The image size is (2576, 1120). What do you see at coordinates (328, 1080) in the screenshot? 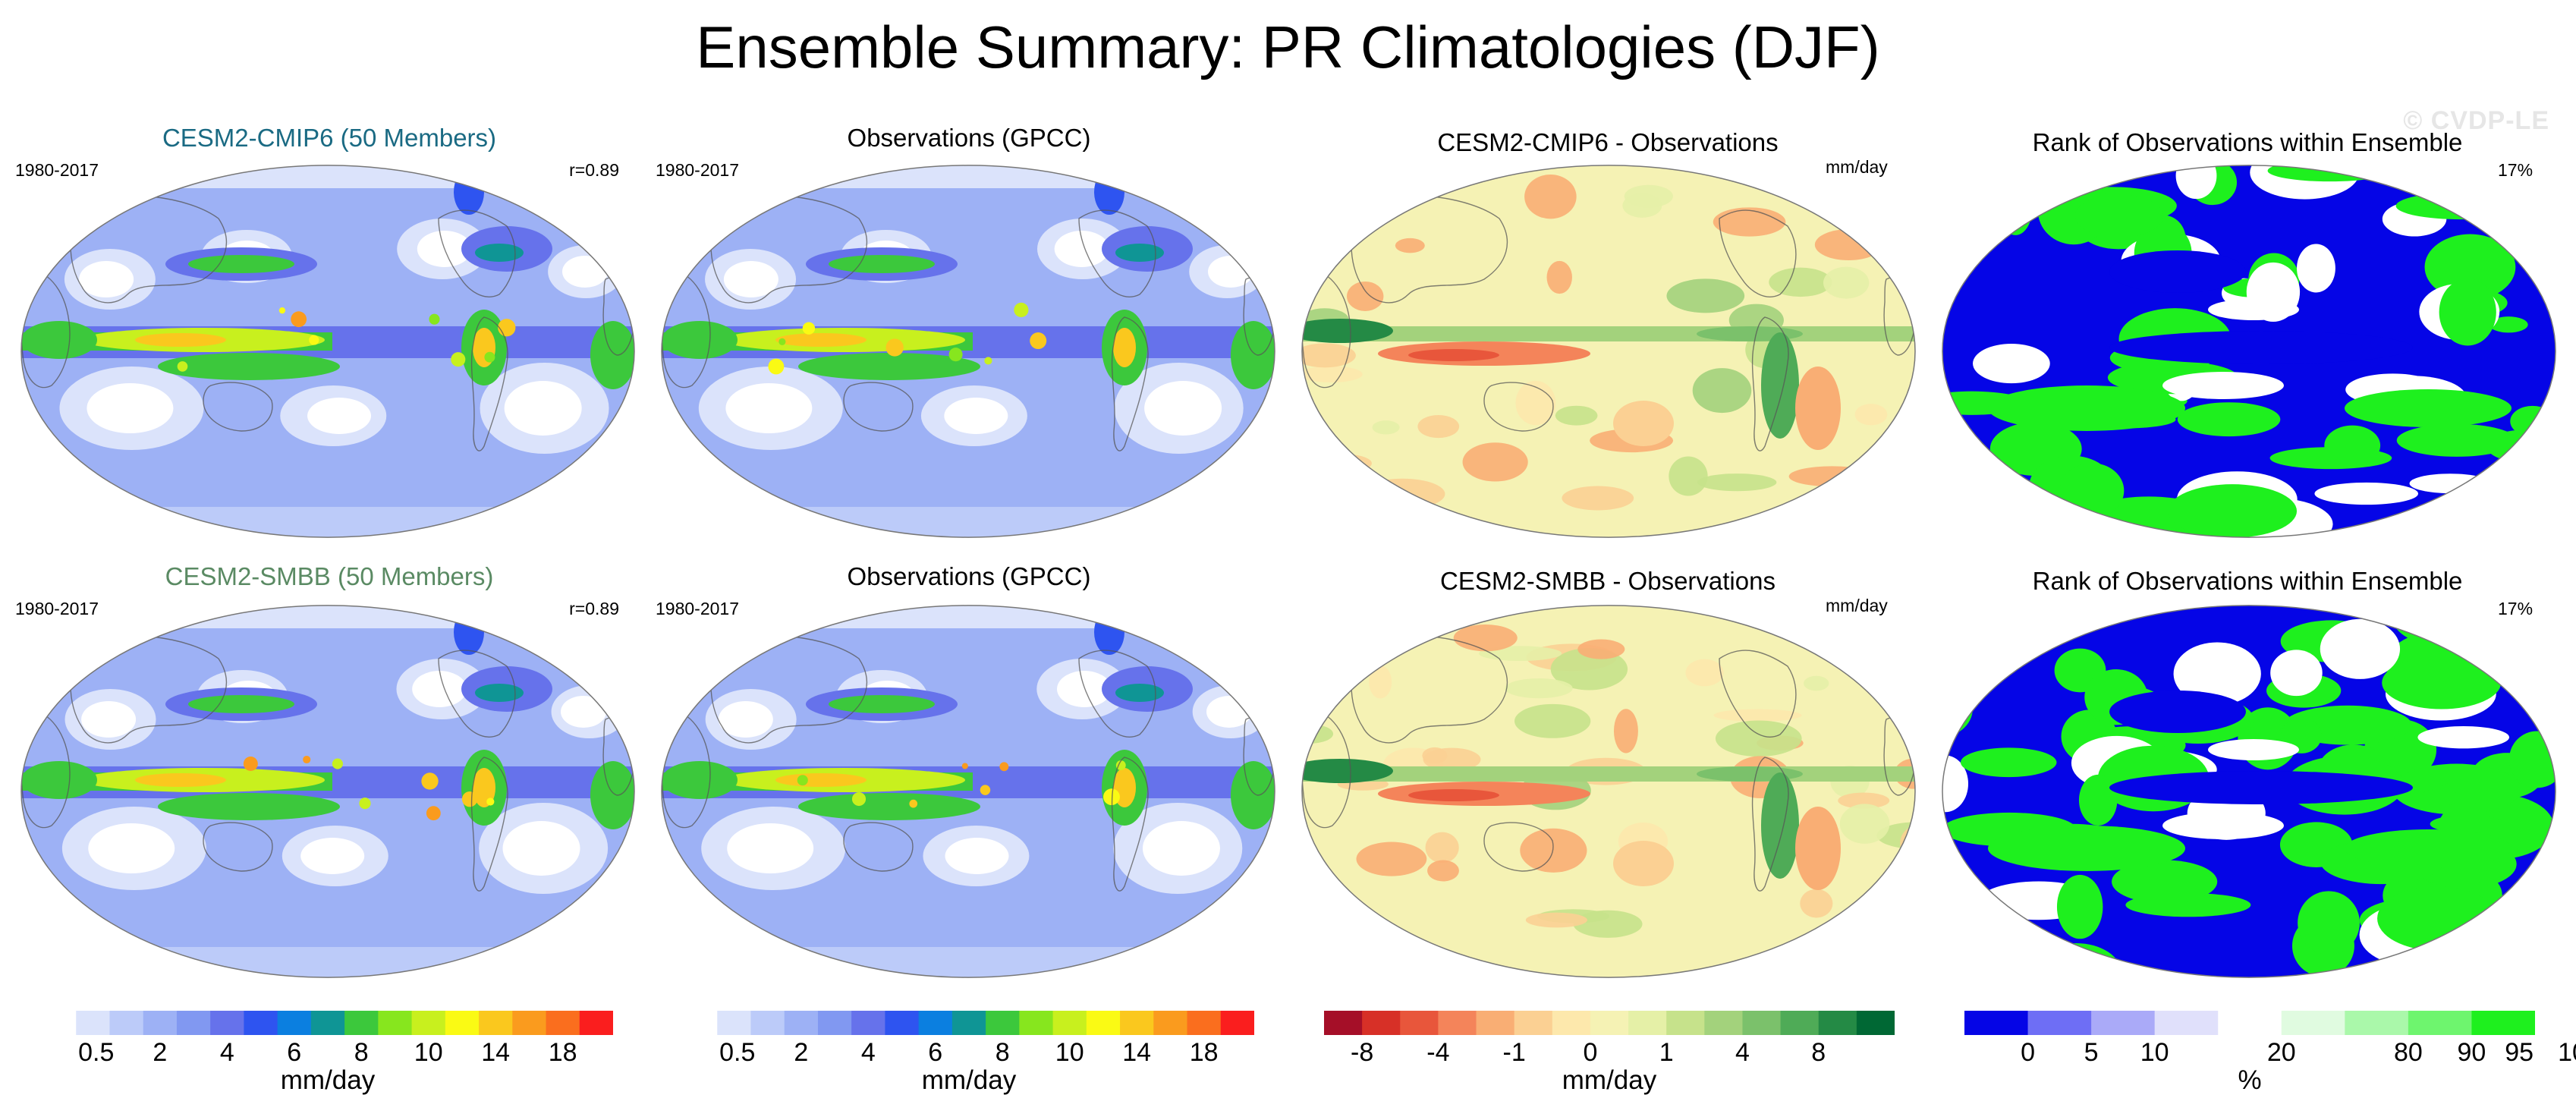
I see `colorbar-label: mm/day` at bounding box center [328, 1080].